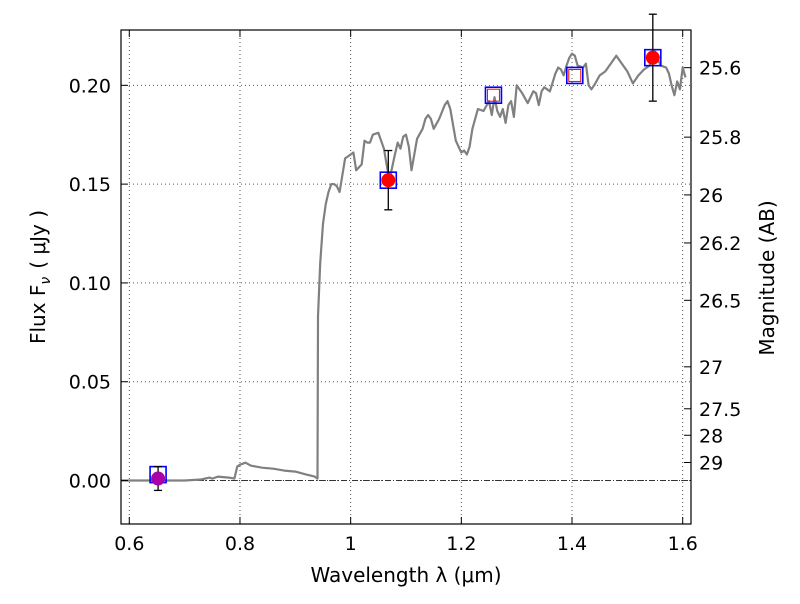 This screenshot has height=604, width=800. I want to click on x-axis-label: Wavelength λ (μm), so click(405, 575).